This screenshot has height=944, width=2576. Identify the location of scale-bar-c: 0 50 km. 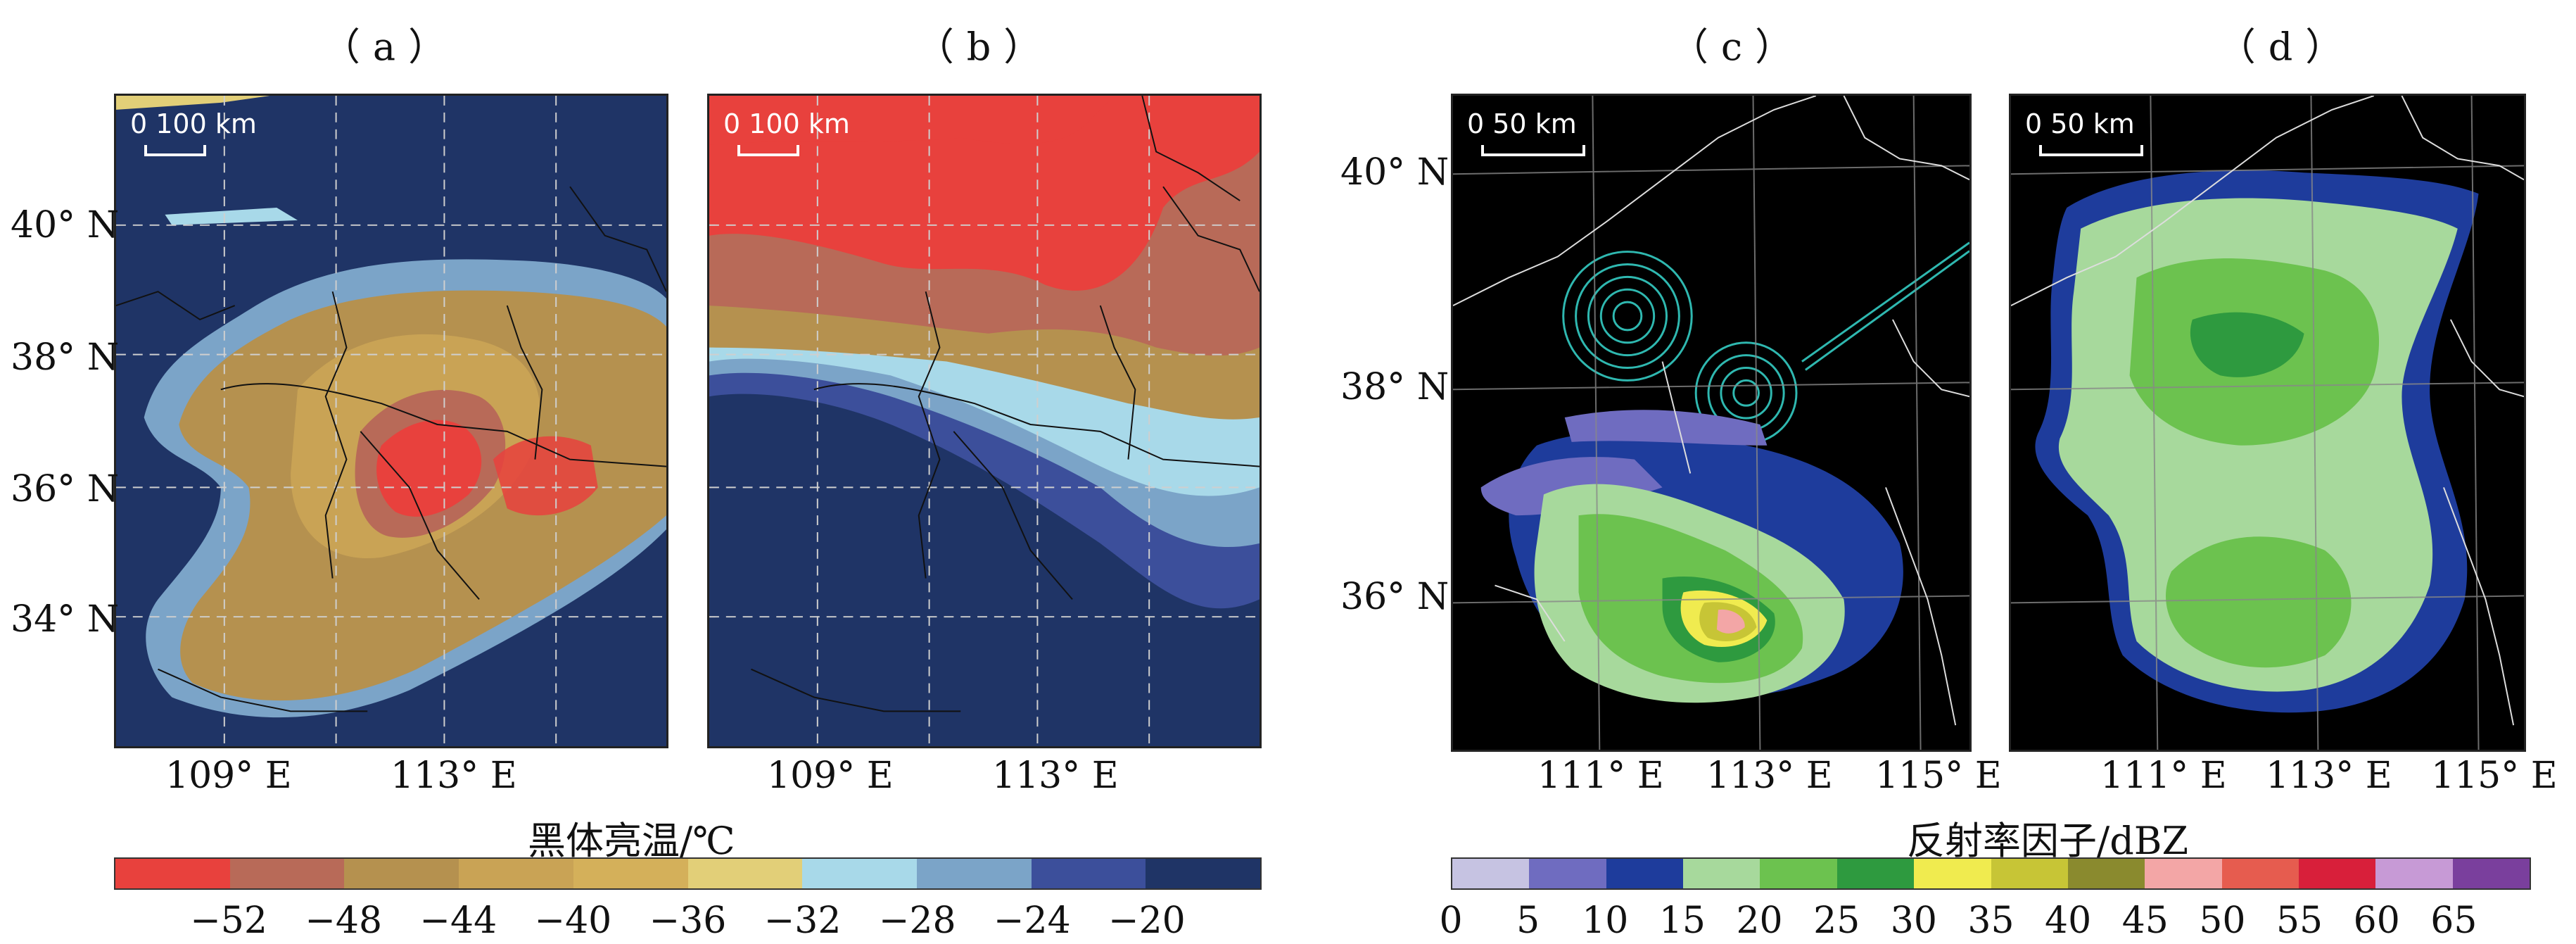
(1526, 132).